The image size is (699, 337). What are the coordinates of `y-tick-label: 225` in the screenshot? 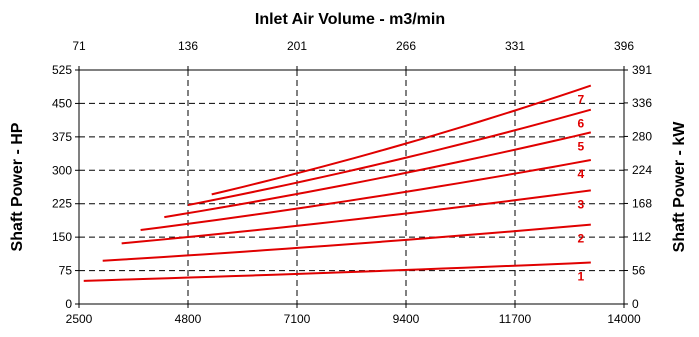 It's located at (62, 204).